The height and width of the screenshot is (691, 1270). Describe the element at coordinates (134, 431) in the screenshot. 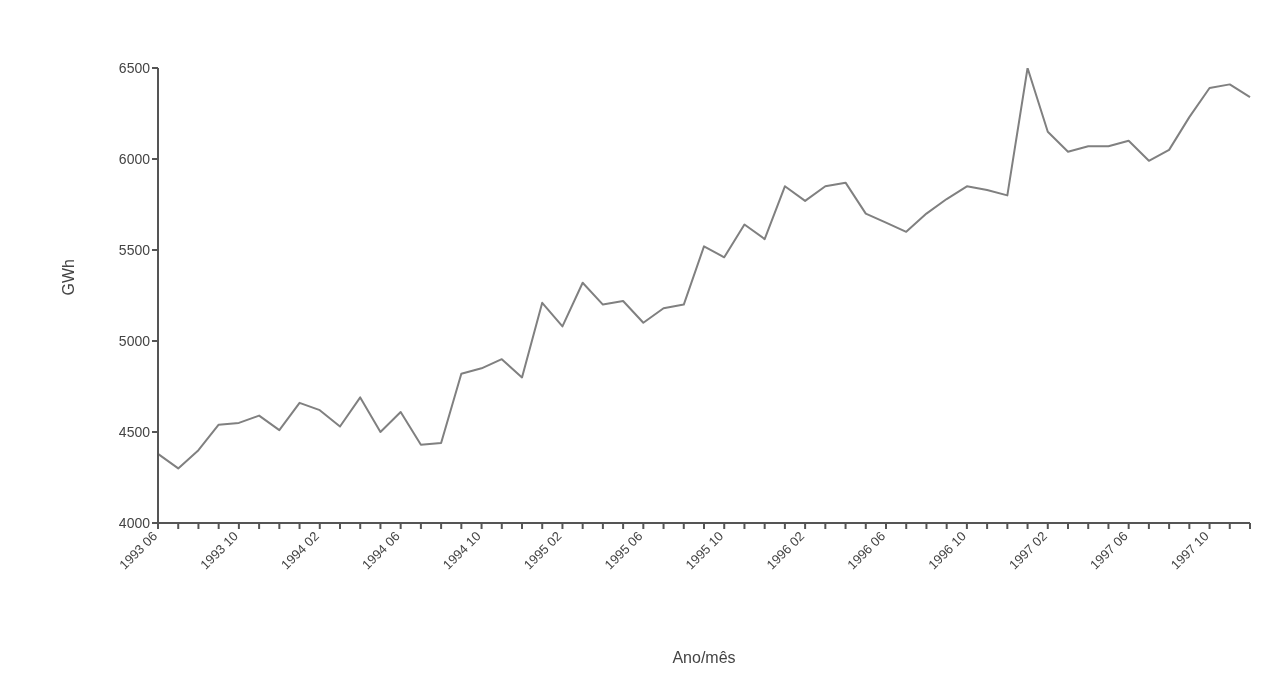

I see `y-tick-label: 4500` at that location.